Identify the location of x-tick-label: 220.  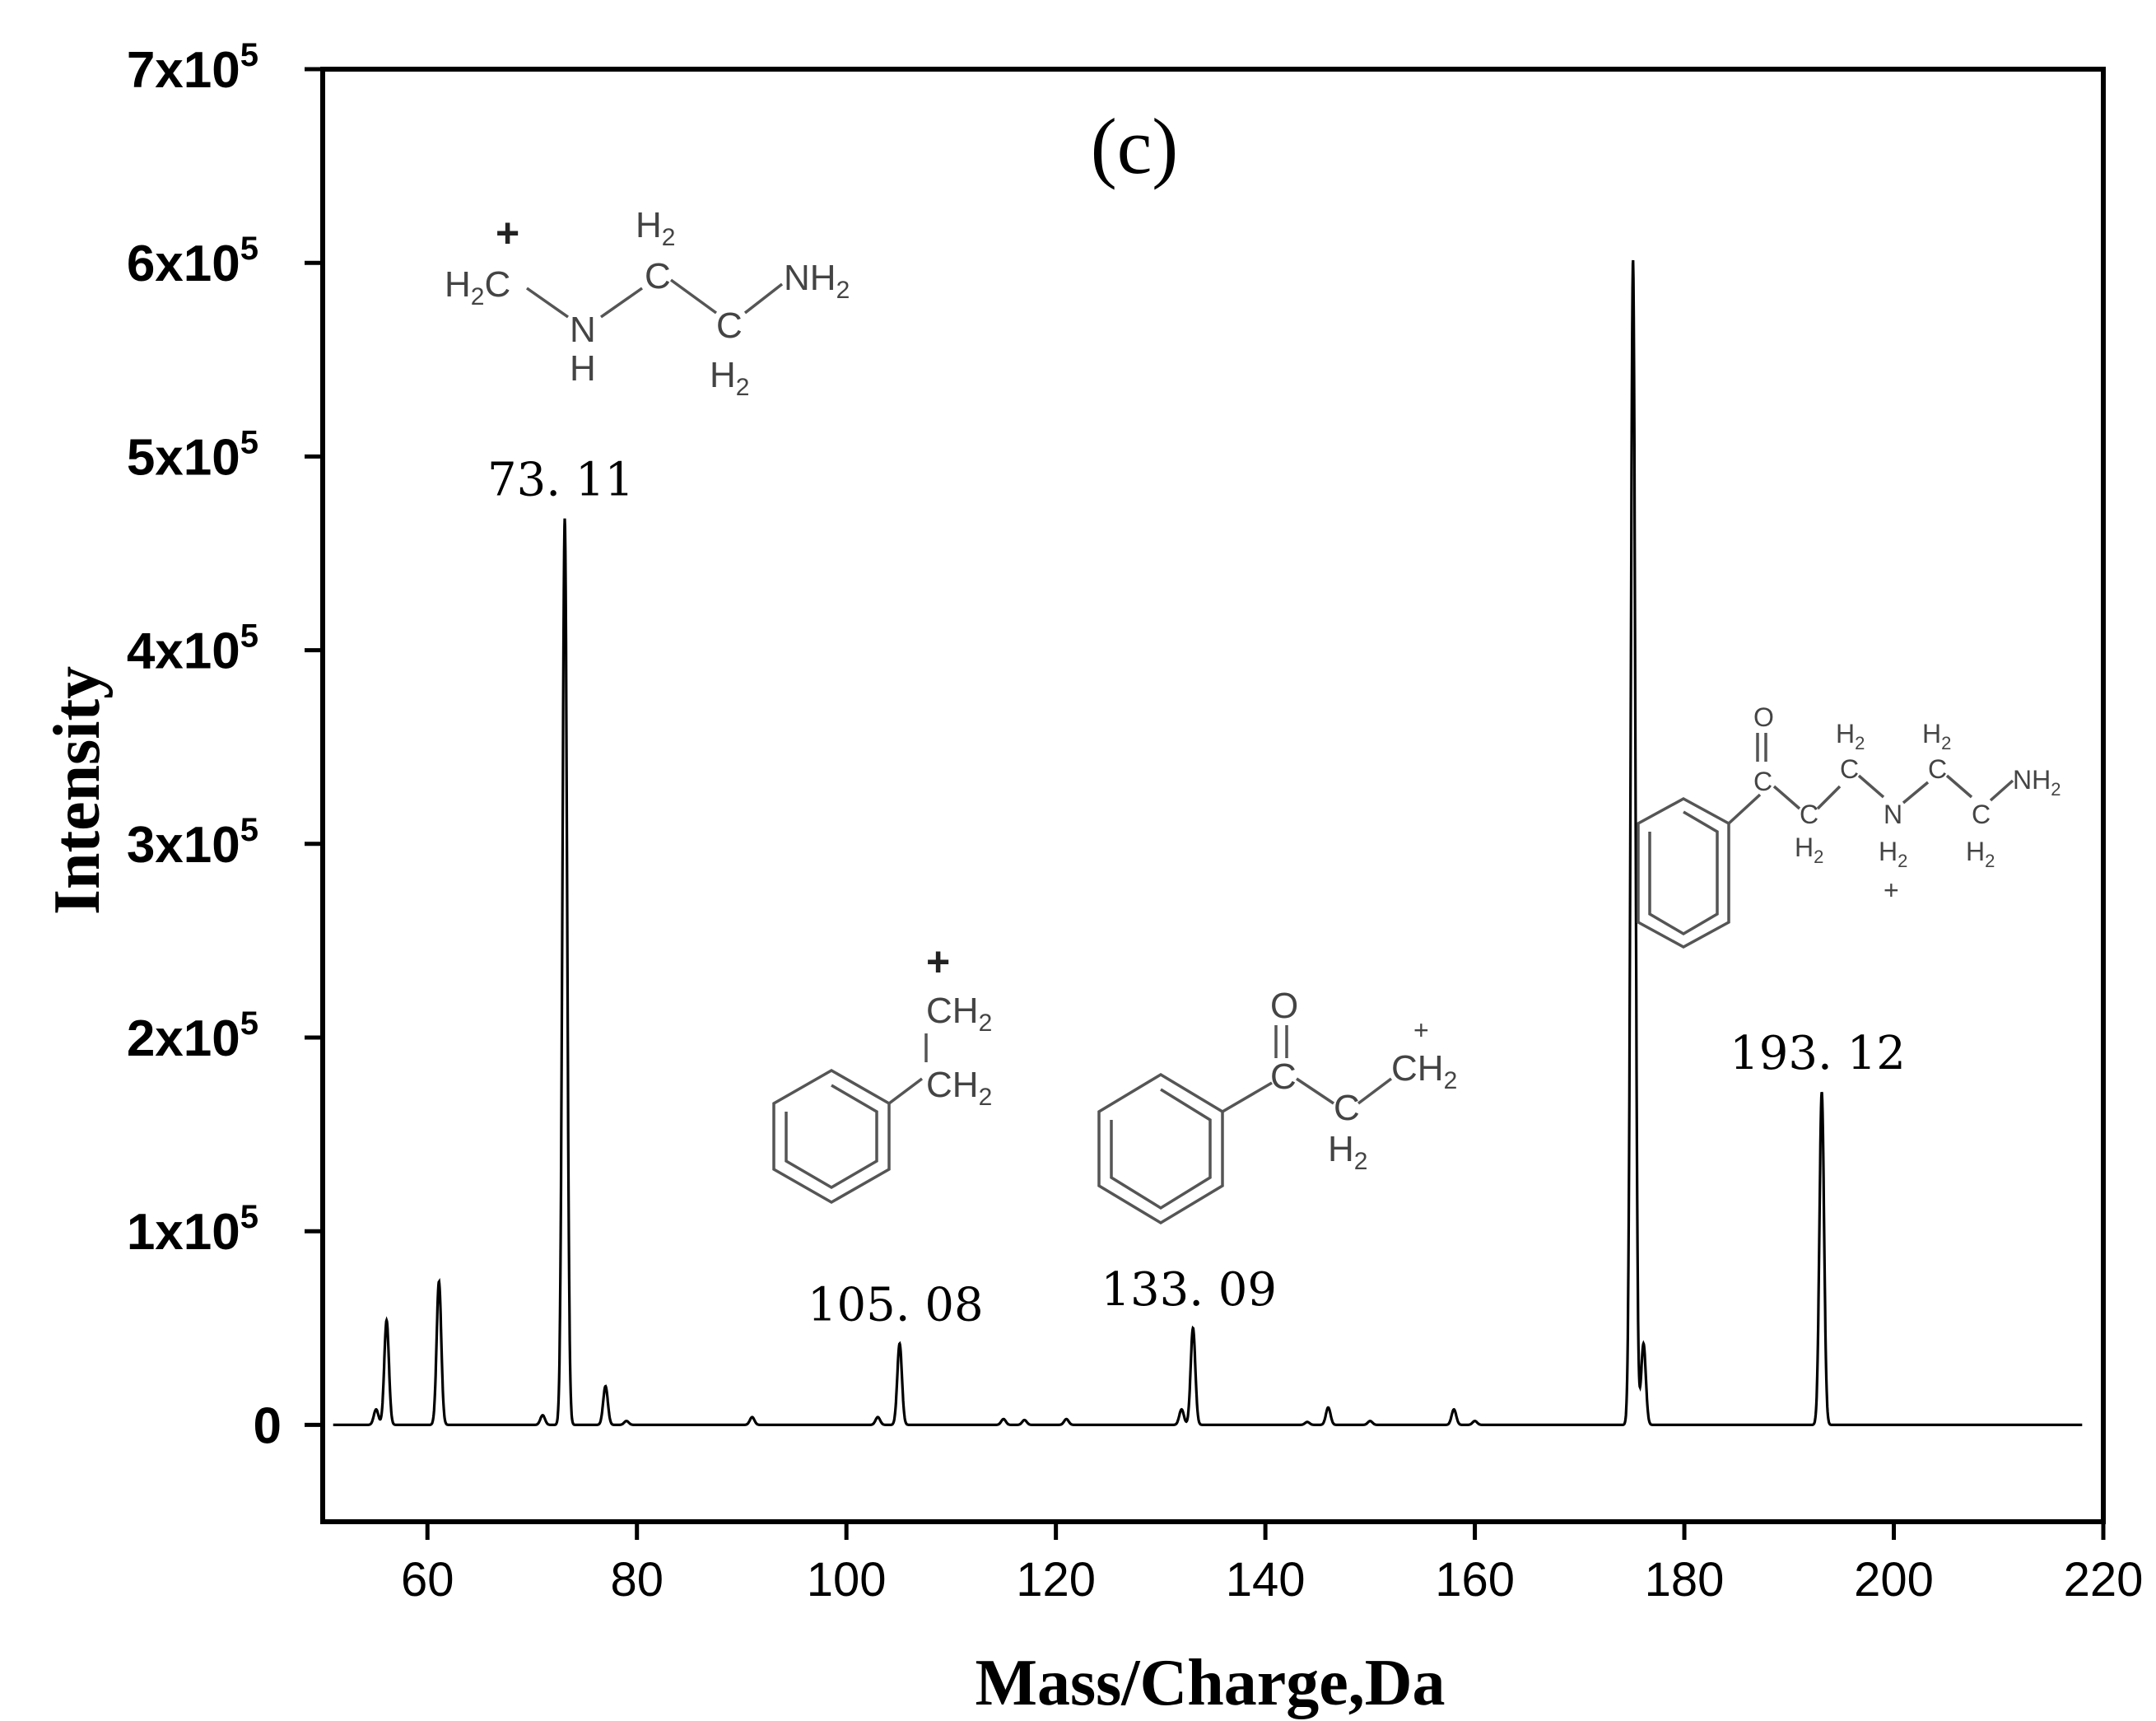
(2104, 1580).